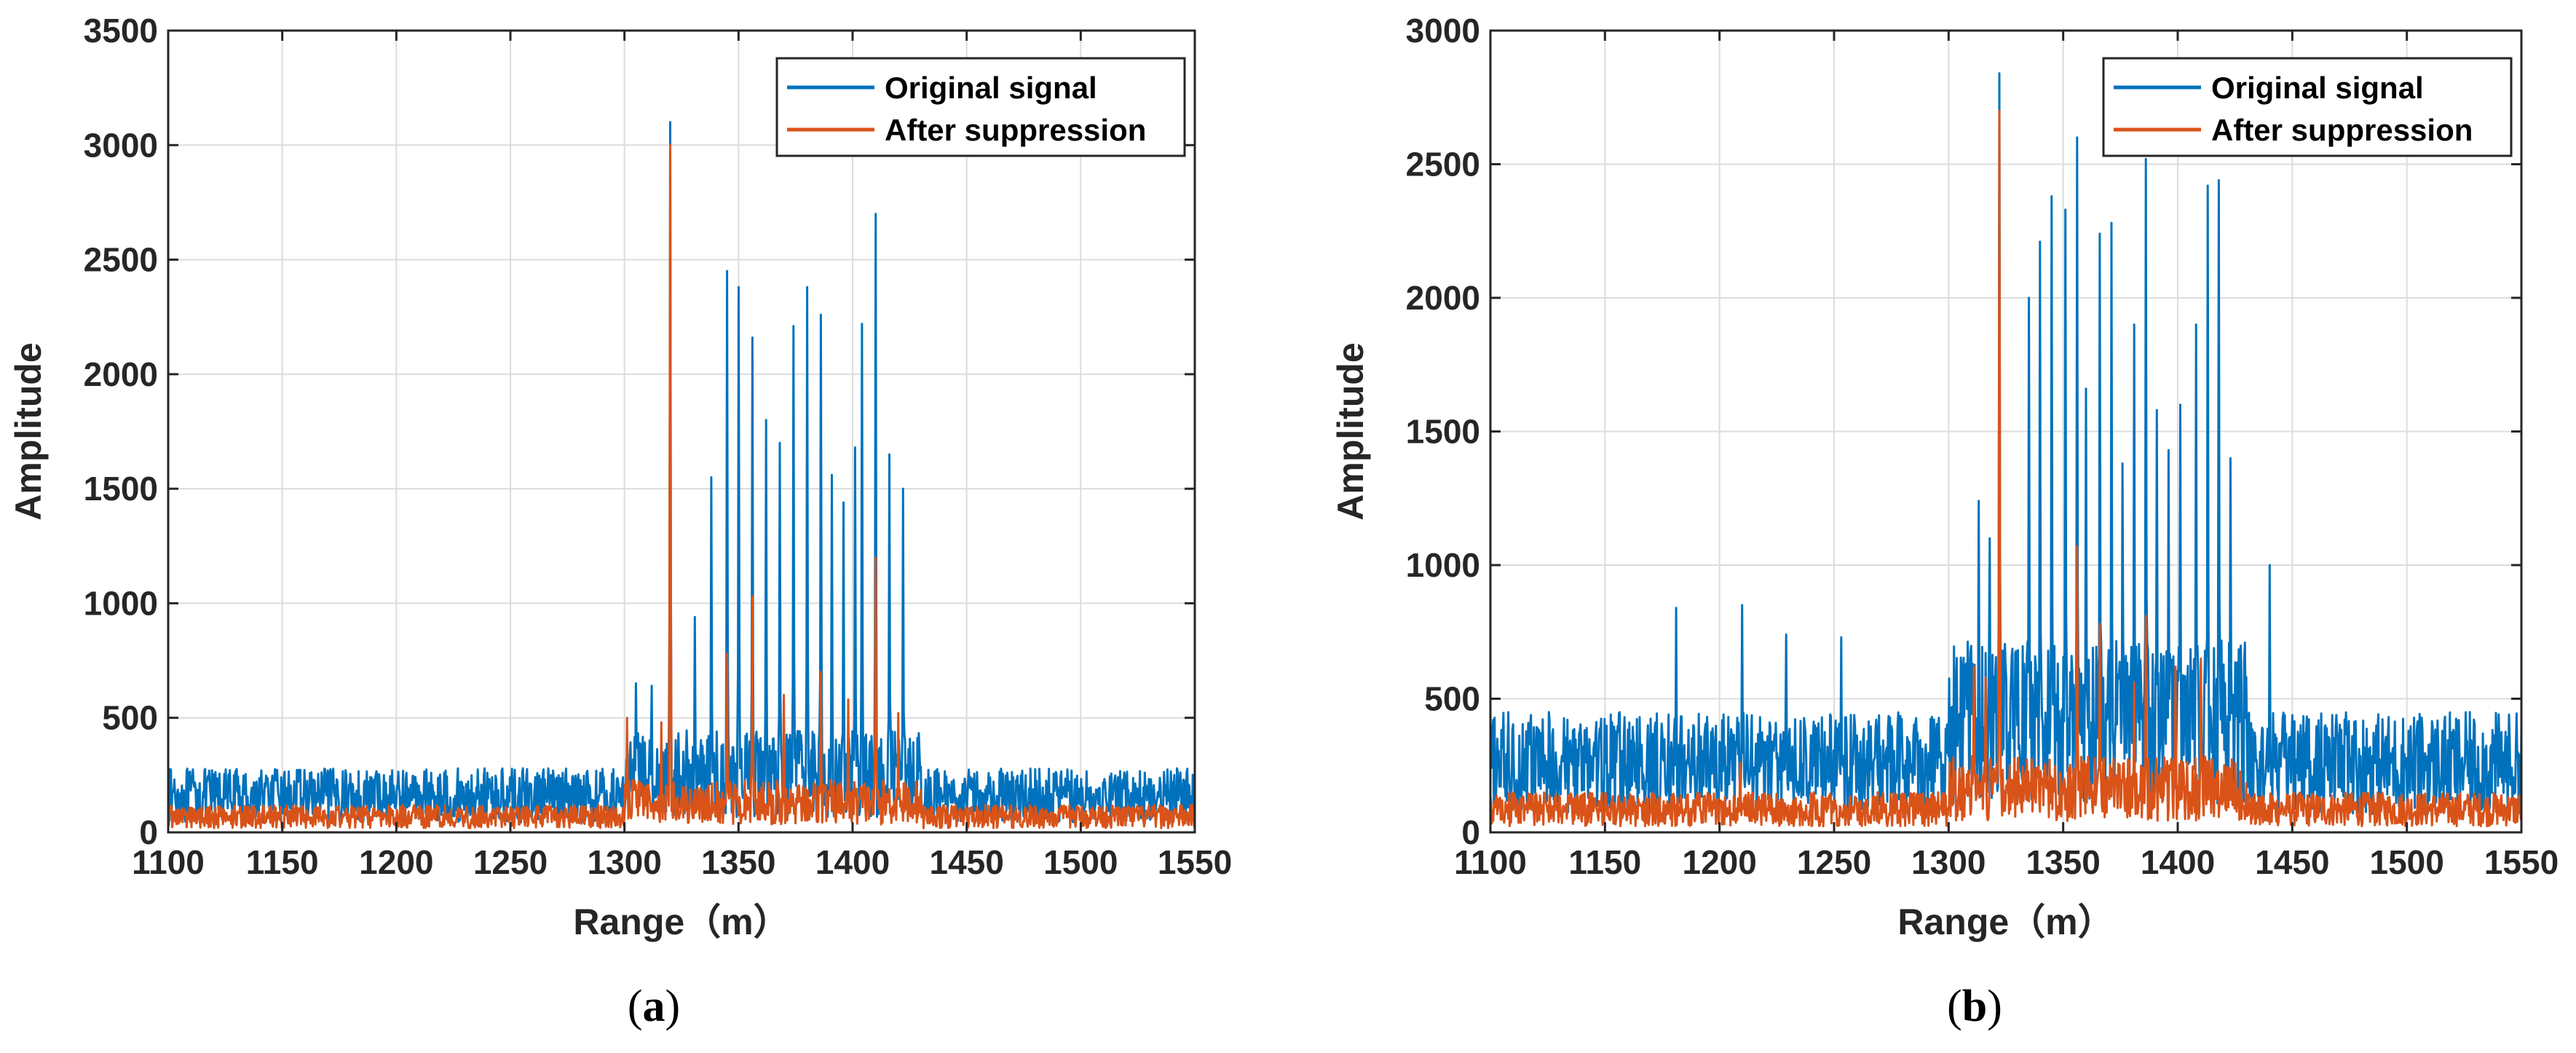 The image size is (2576, 1053). Describe the element at coordinates (654, 1006) in the screenshot. I see `panel-caption: (a)` at that location.